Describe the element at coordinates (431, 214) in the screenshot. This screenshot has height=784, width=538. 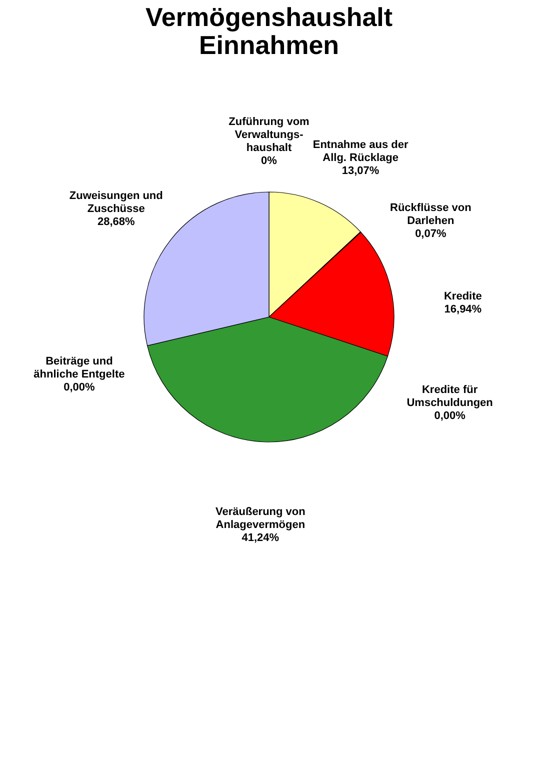
I see `slice-label: Rückflüsse von Darlehen` at that location.